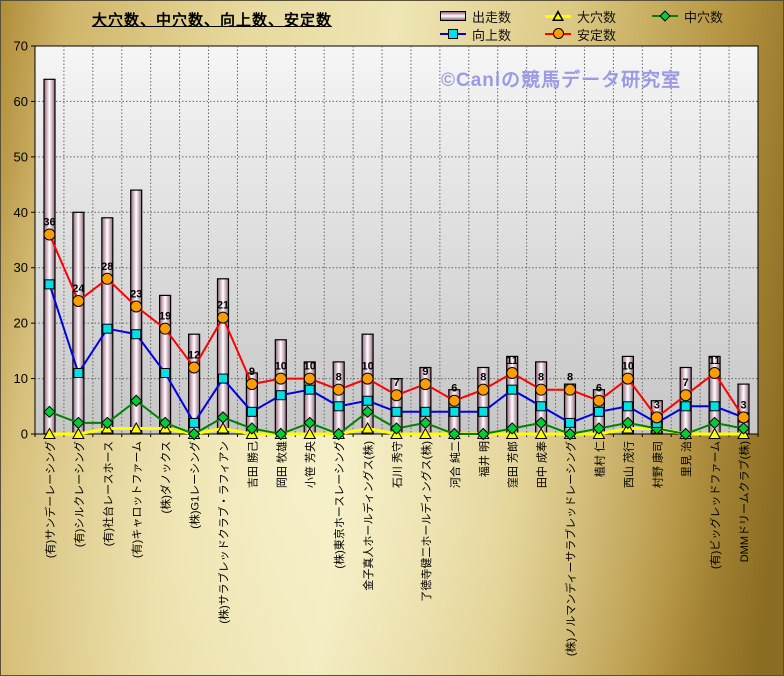 The image size is (784, 676). What do you see at coordinates (599, 459) in the screenshot?
I see `x-category-label: 植村 仁` at bounding box center [599, 459].